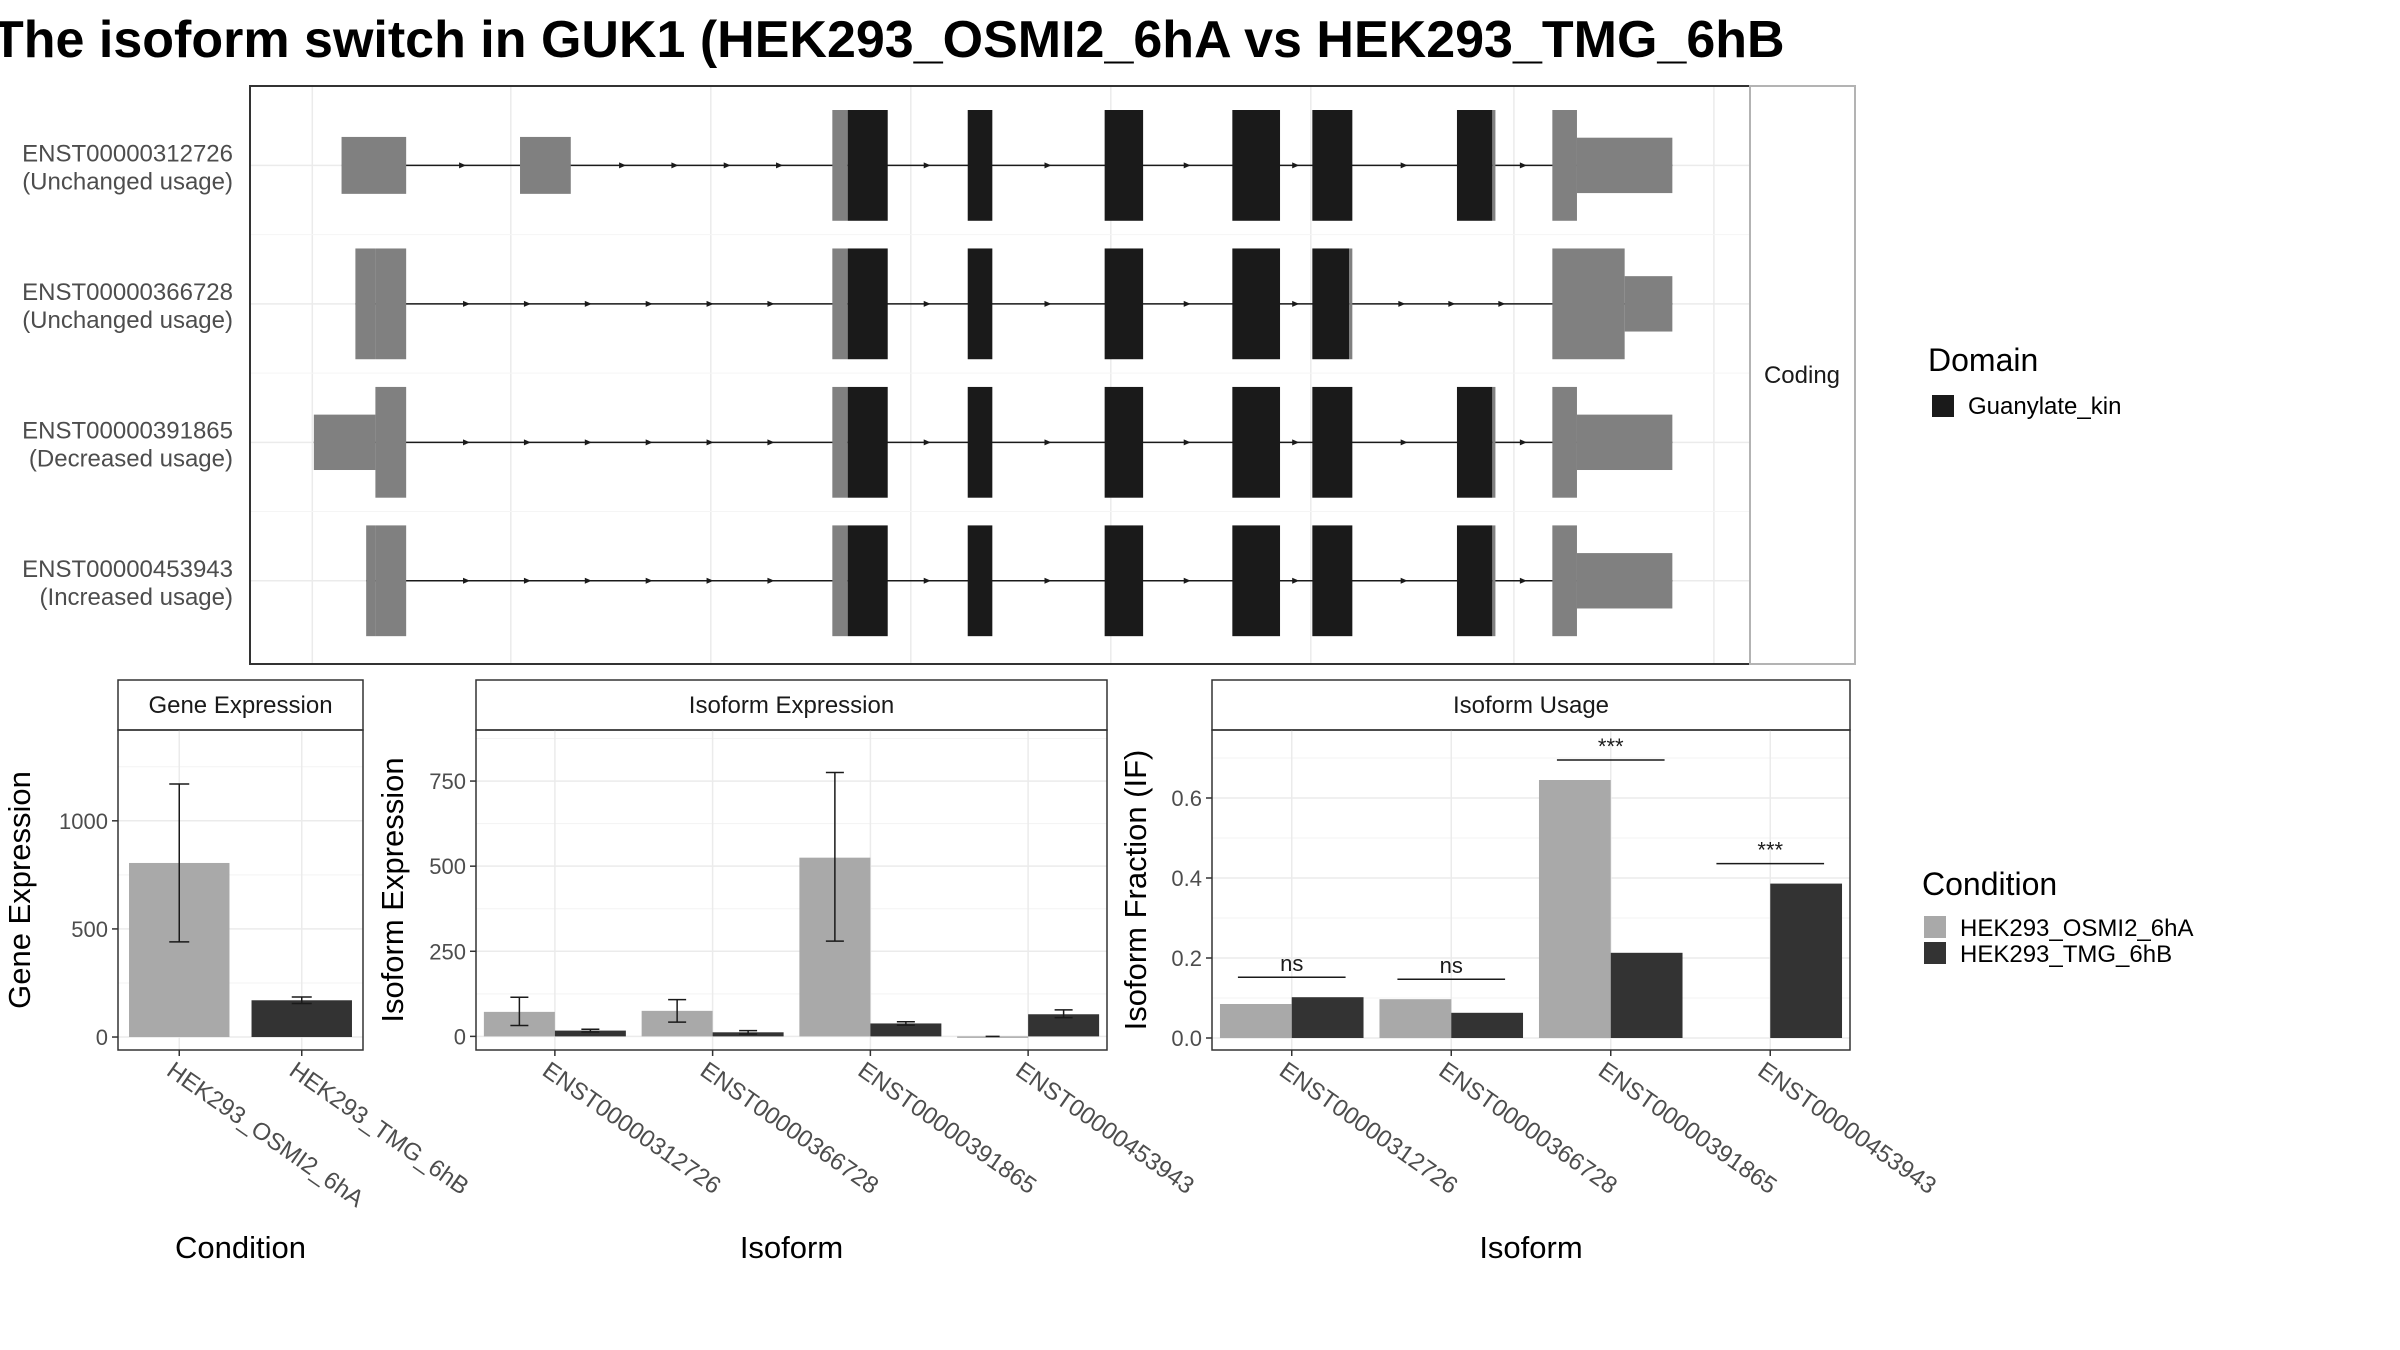 The width and height of the screenshot is (2400, 1350). I want to click on panel-strip, so click(1531, 705).